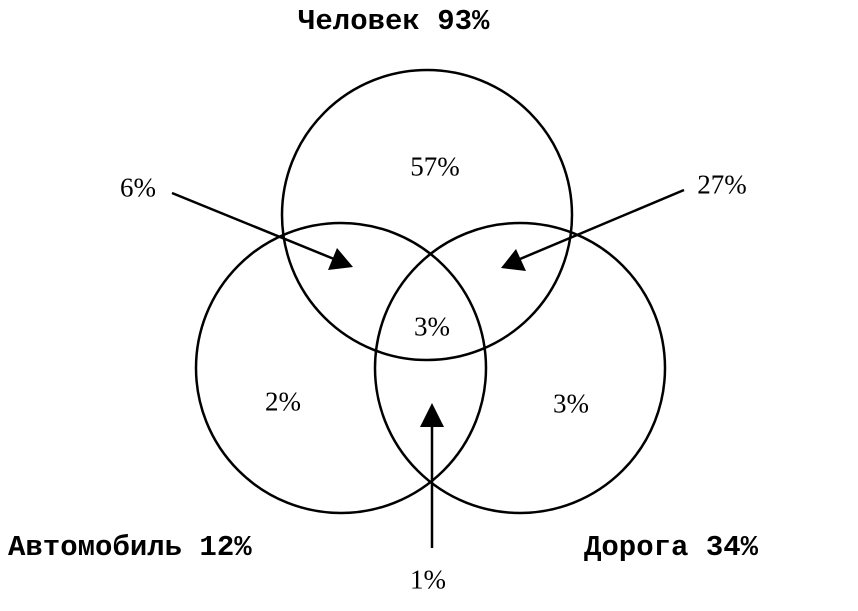 Image resolution: width=858 pixels, height=611 pixels. I want to click on arrow-human-car, so click(253, 226).